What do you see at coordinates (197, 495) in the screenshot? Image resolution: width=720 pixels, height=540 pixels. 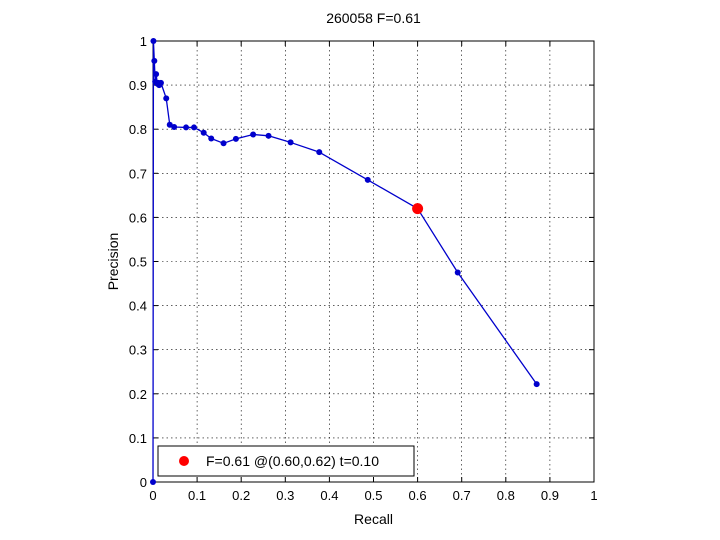 I see `x-tick-label: 0.1` at bounding box center [197, 495].